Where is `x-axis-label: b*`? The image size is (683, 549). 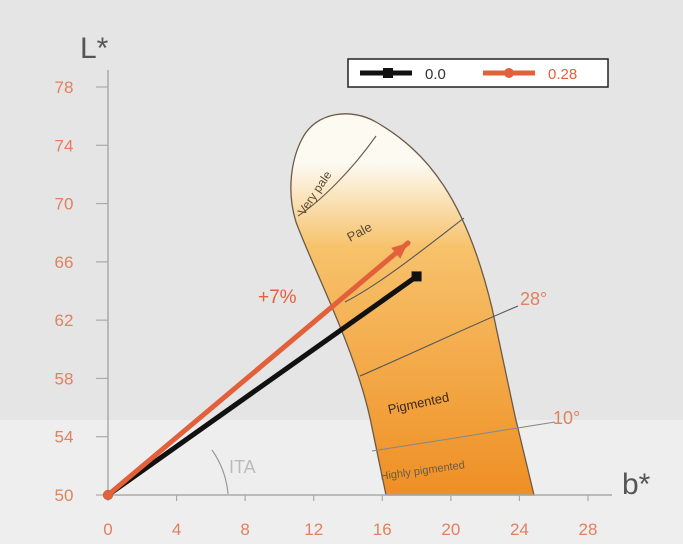
x-axis-label: b* is located at coordinates (636, 484).